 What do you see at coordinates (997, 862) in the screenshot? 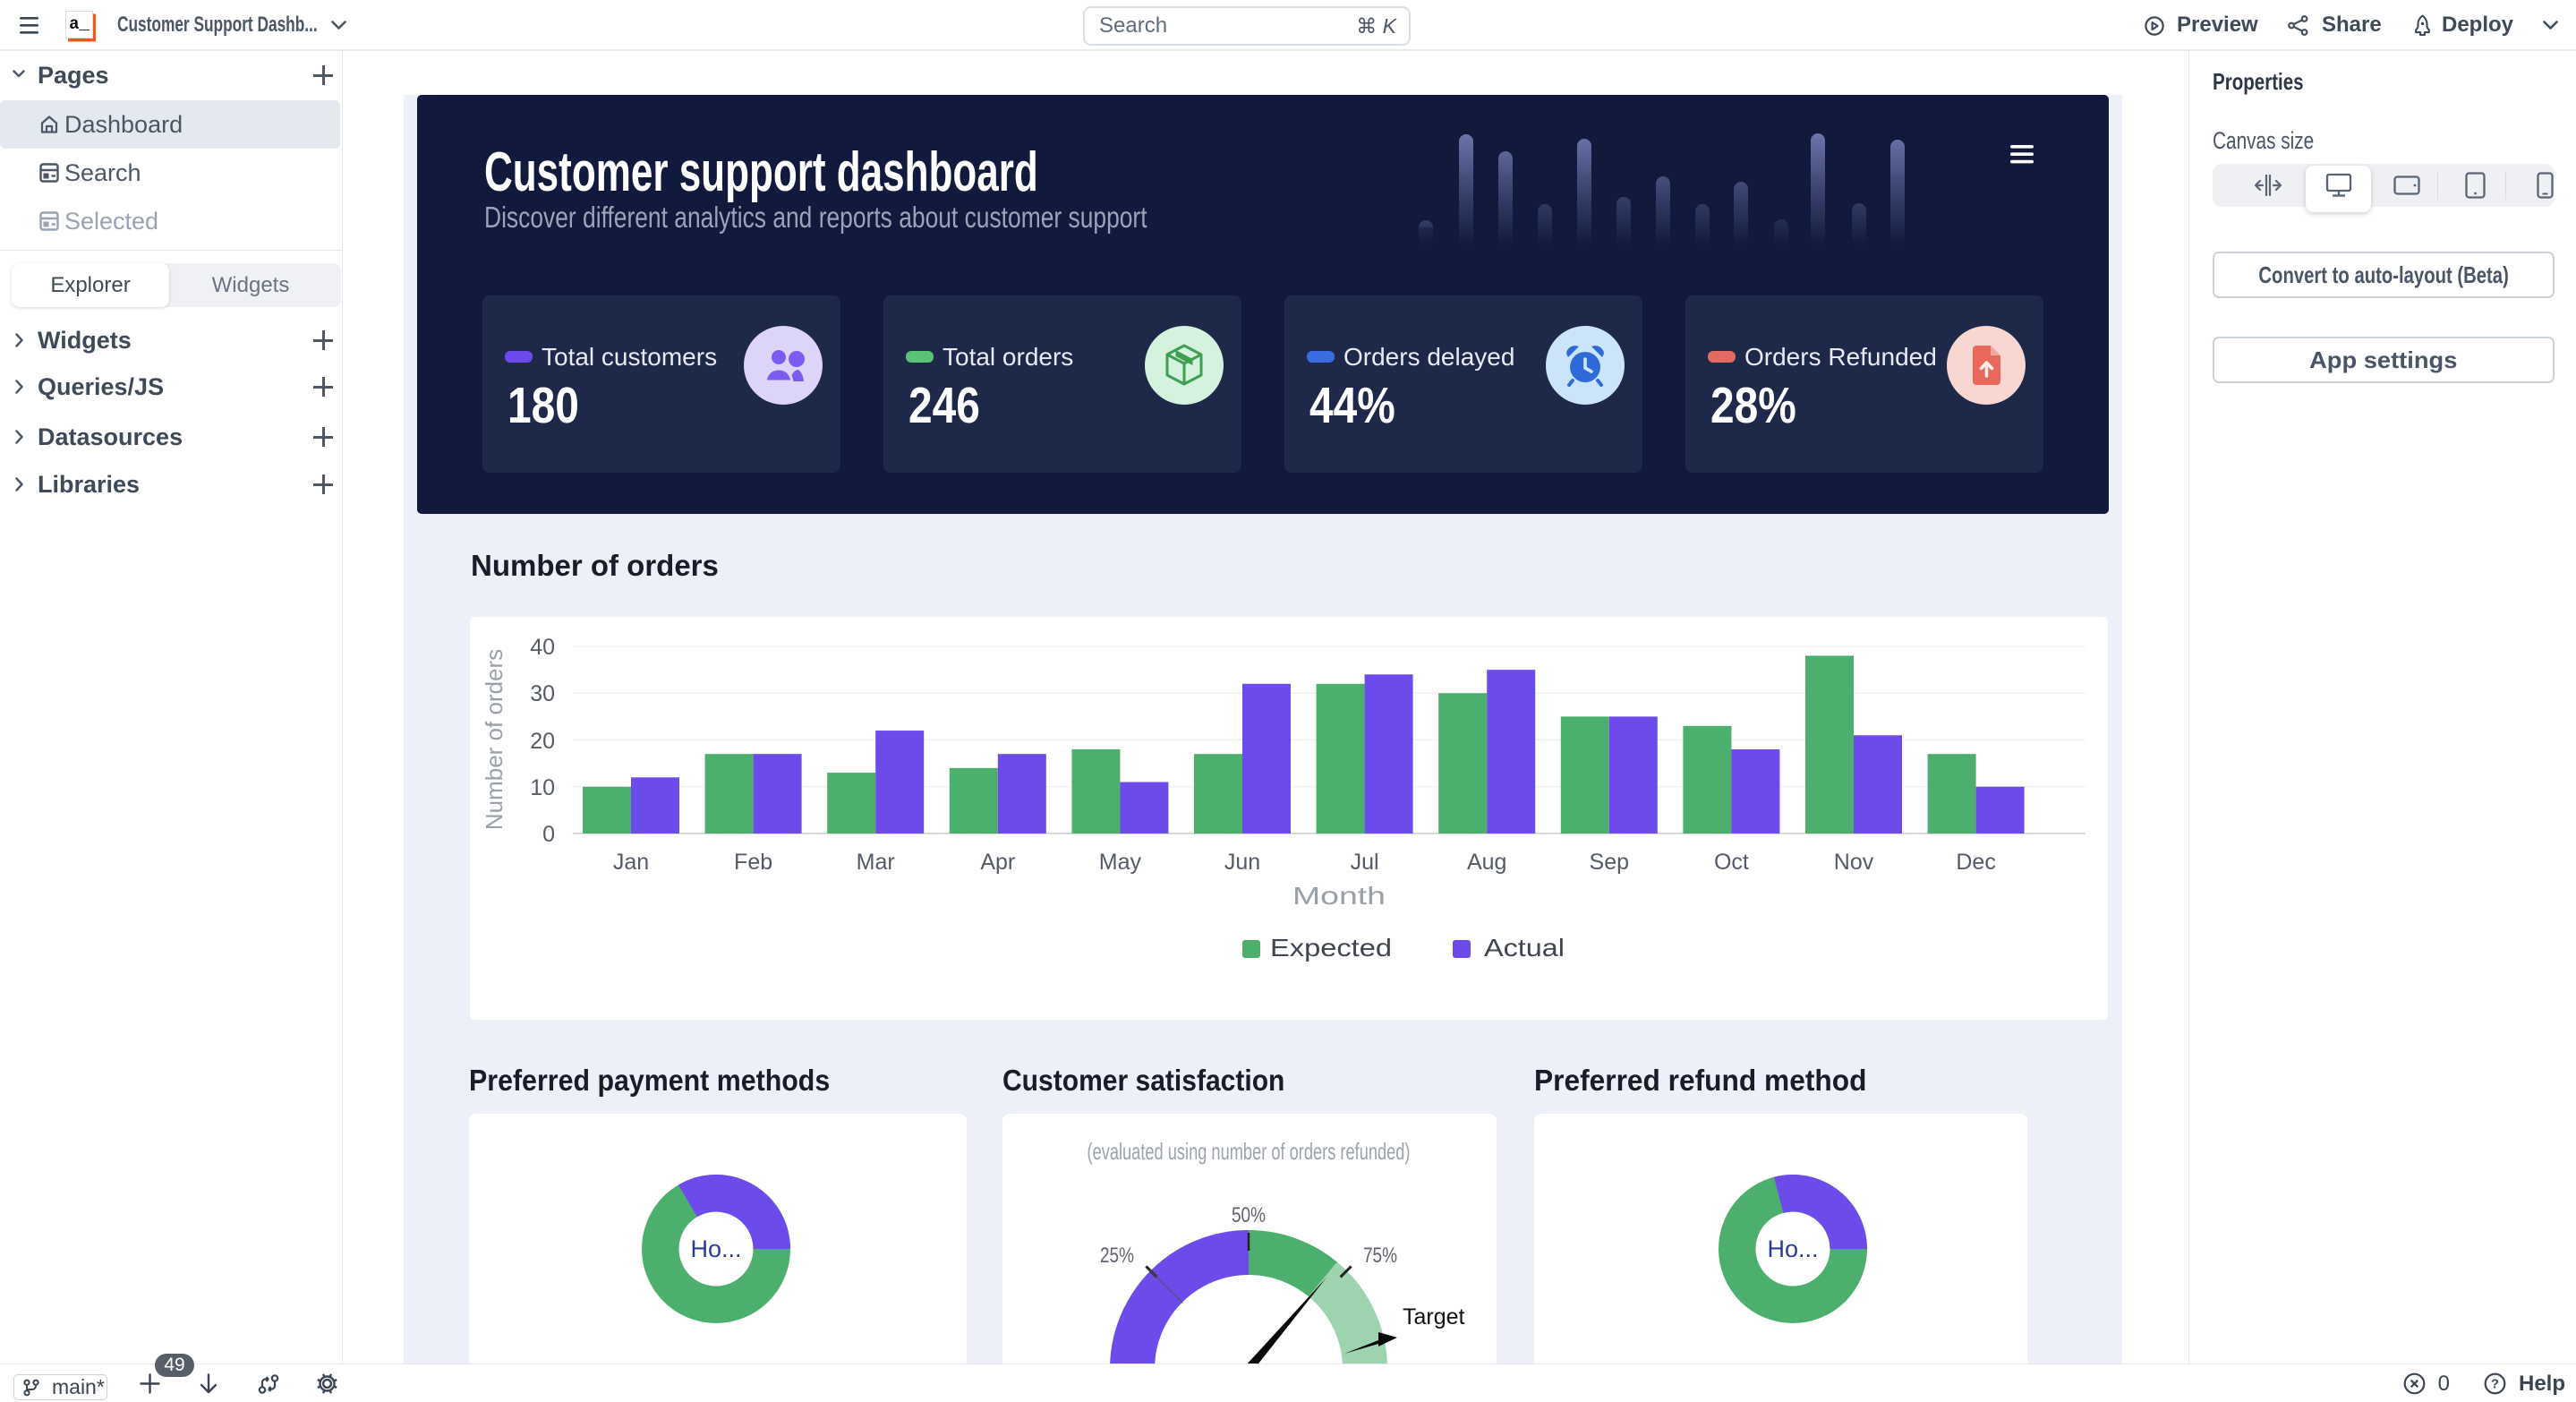
I see `svg-text: Apr` at bounding box center [997, 862].